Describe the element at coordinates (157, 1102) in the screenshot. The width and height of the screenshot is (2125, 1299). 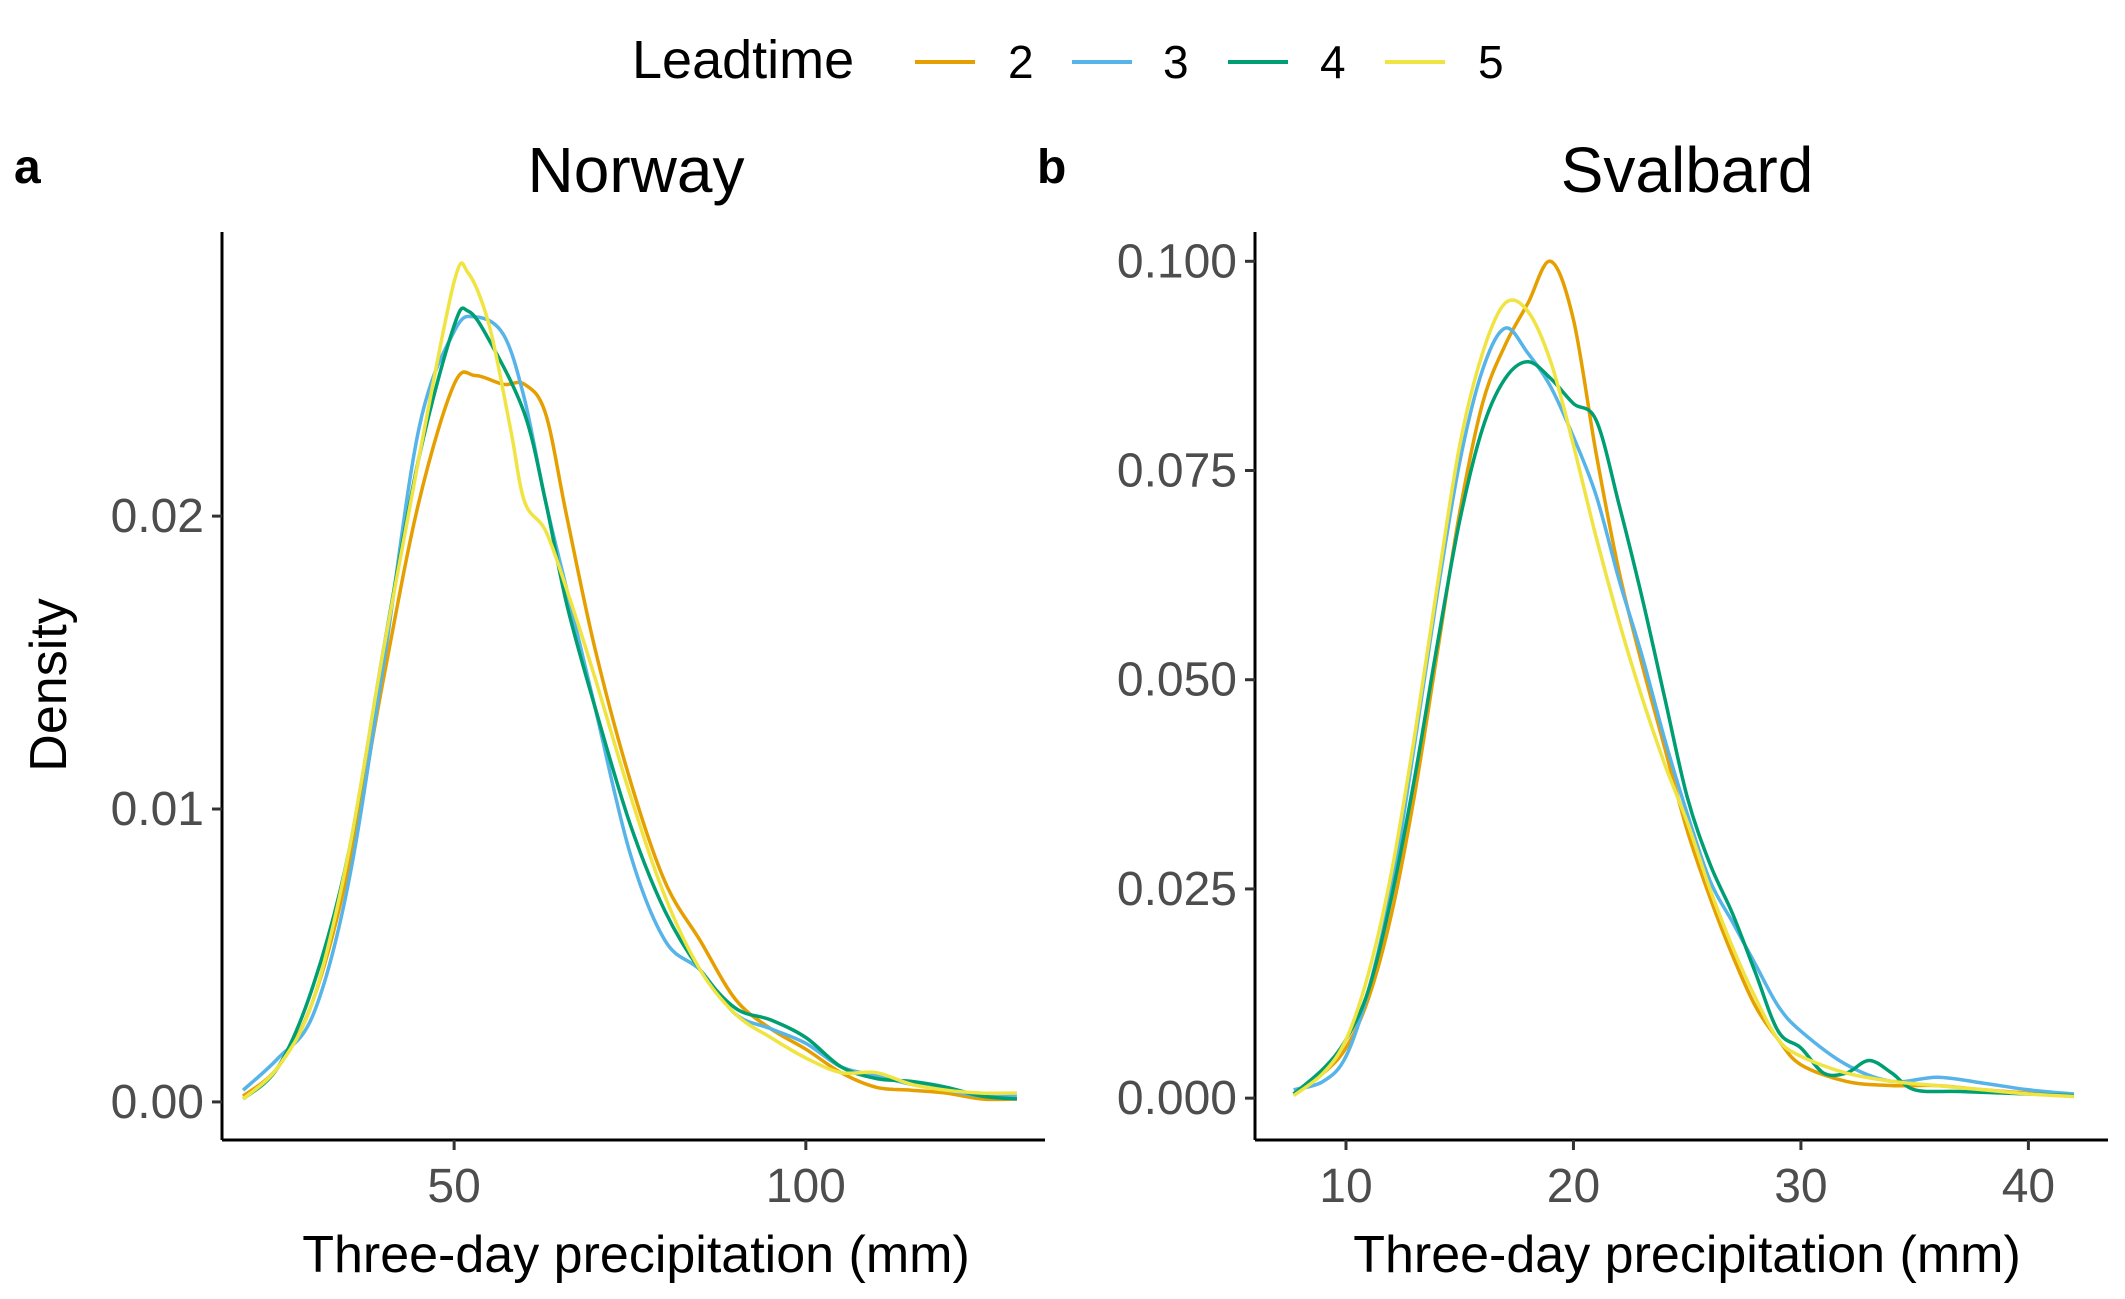
I see `y-tick-label-norway: 0.00` at that location.